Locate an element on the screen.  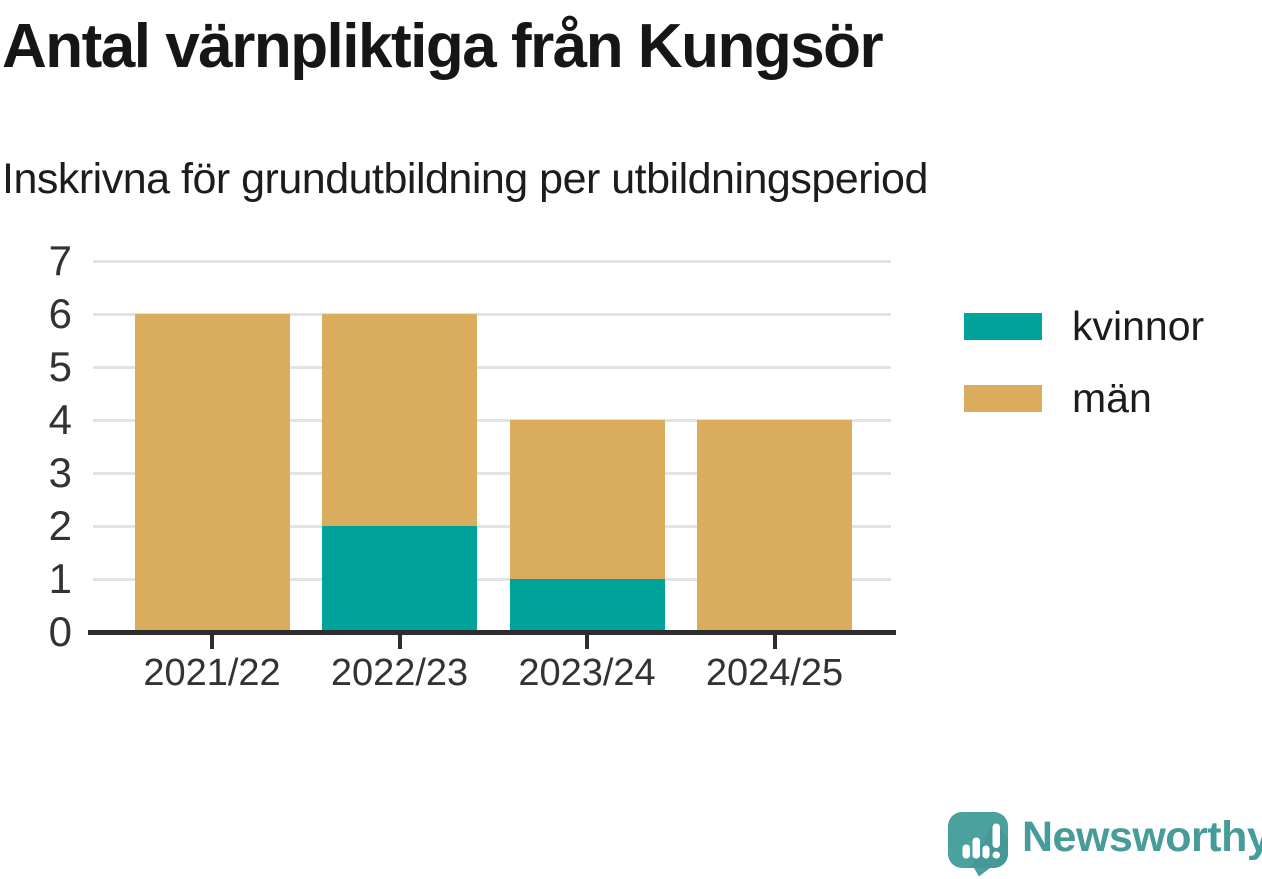
bar-segment-män-2021-22 is located at coordinates (212, 473).